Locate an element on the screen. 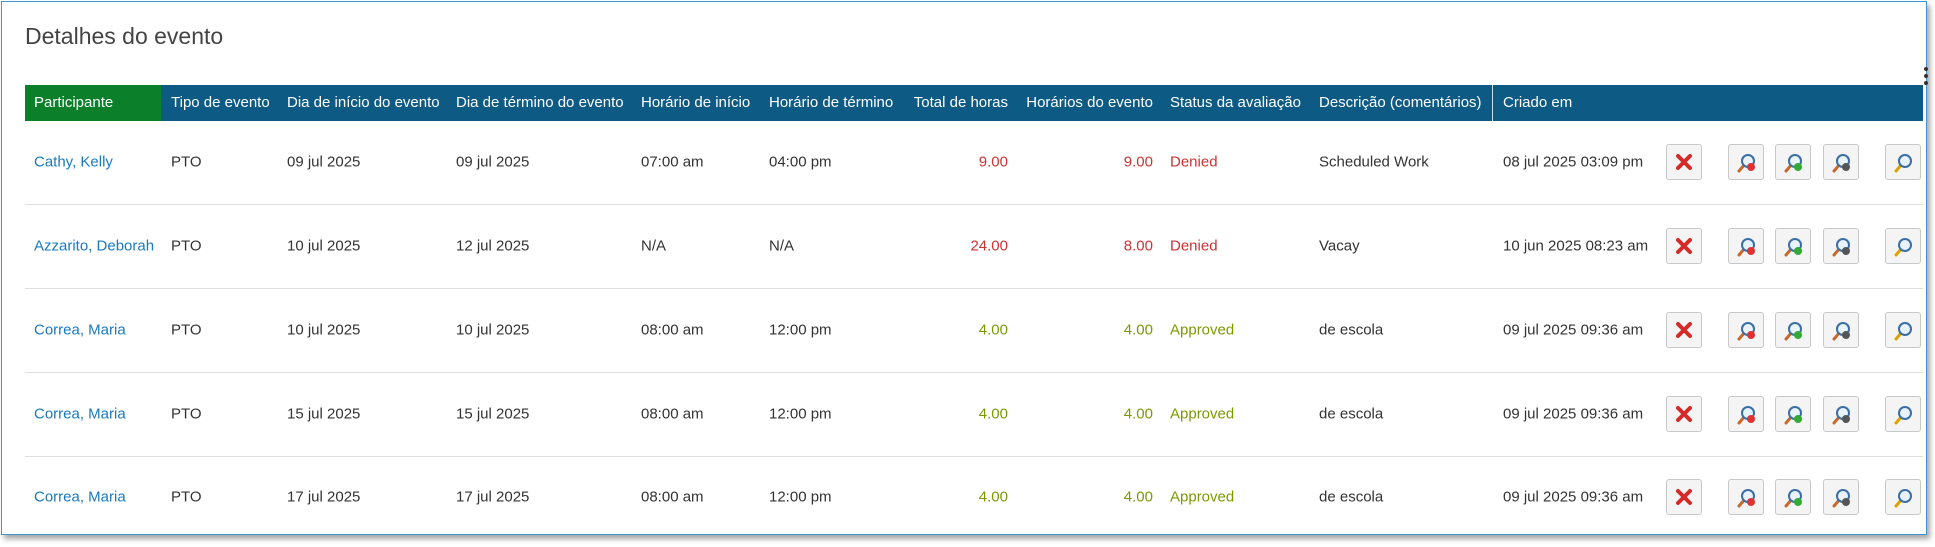 Image resolution: width=1935 pixels, height=547 pixels. column-header: Horário de término is located at coordinates (831, 102).